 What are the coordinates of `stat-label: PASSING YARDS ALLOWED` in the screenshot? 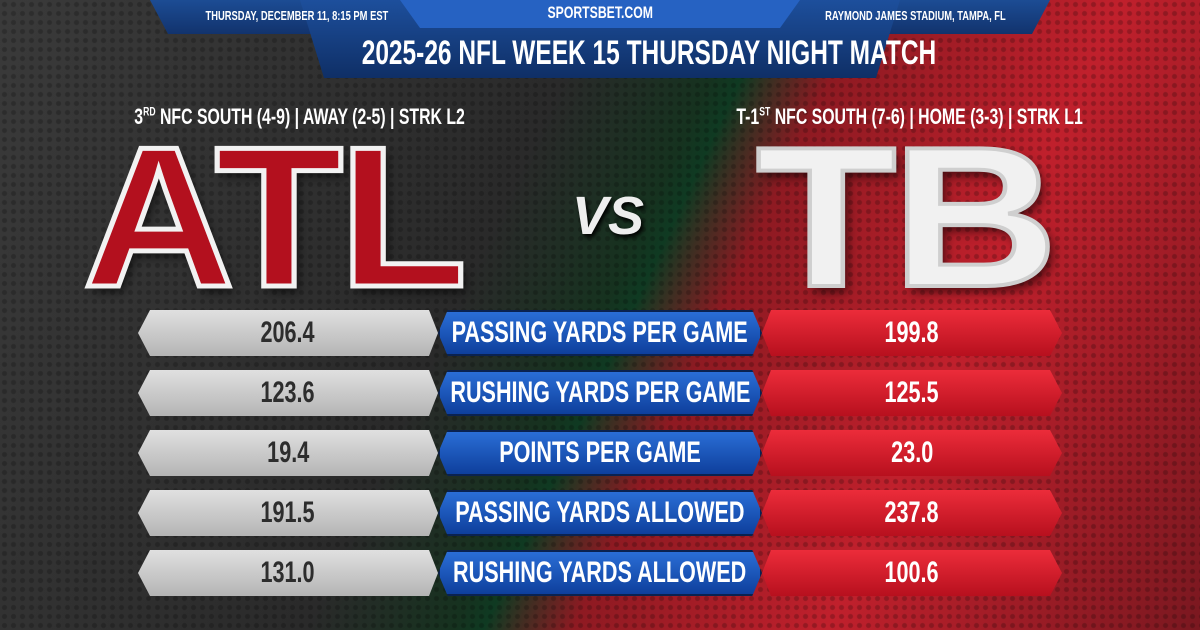 It's located at (600, 513).